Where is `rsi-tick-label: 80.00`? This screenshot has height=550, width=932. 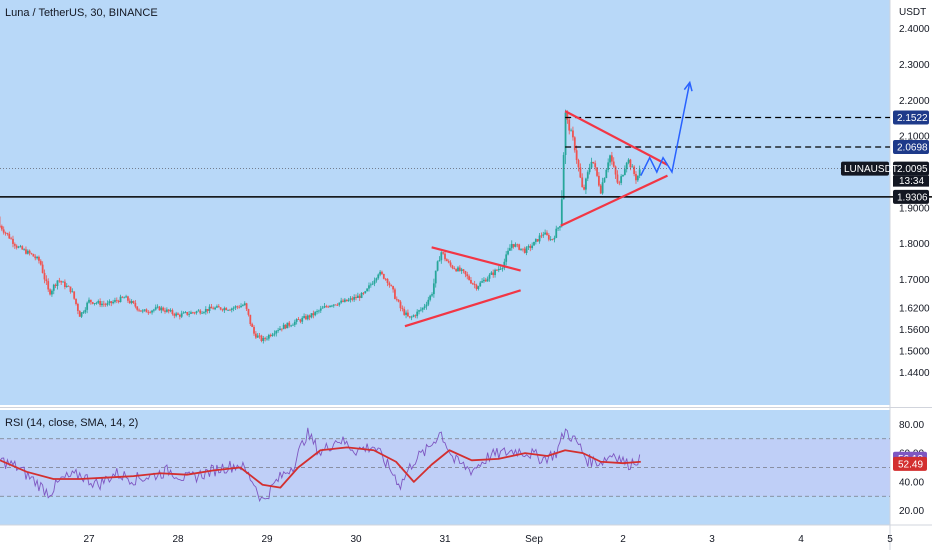
rsi-tick-label: 80.00 is located at coordinates (911, 425).